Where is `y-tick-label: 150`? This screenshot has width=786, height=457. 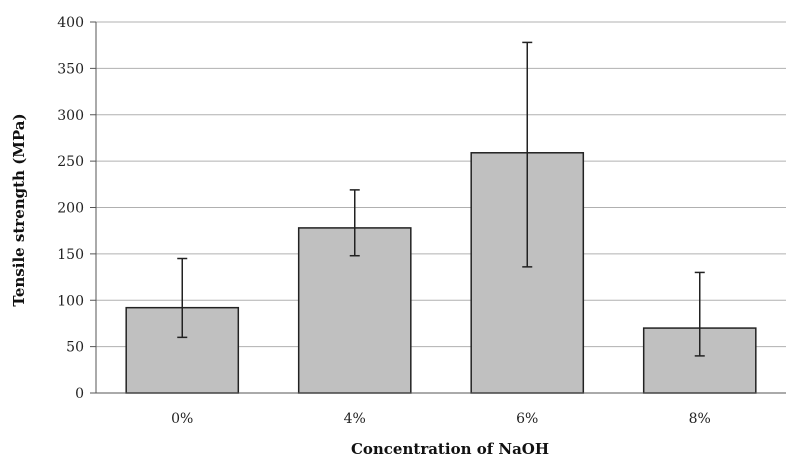 y-tick-label: 150 is located at coordinates (70, 255).